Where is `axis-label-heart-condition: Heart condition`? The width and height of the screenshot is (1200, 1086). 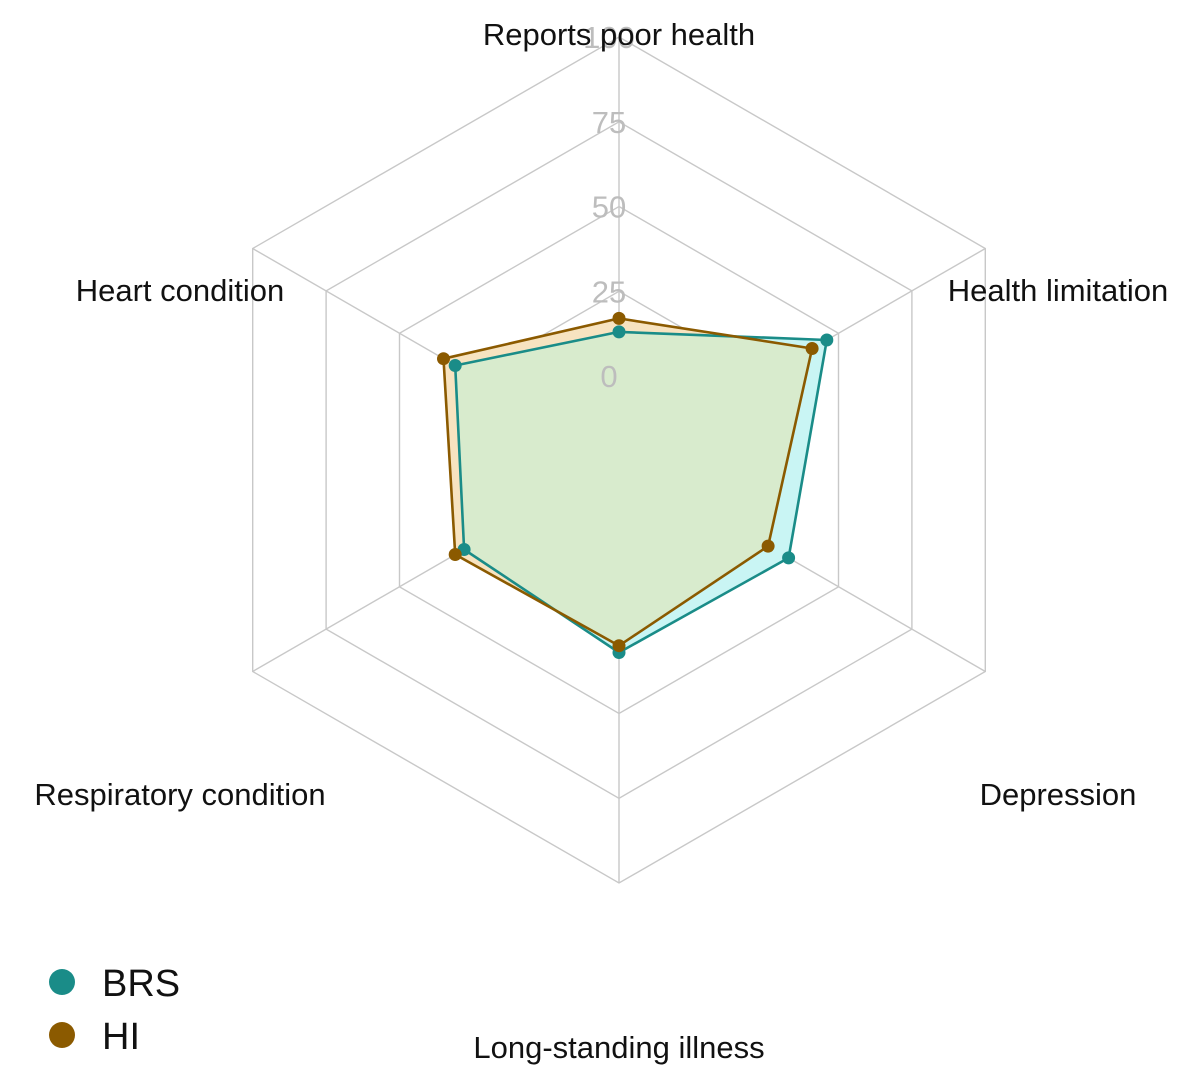 axis-label-heart-condition: Heart condition is located at coordinates (180, 290).